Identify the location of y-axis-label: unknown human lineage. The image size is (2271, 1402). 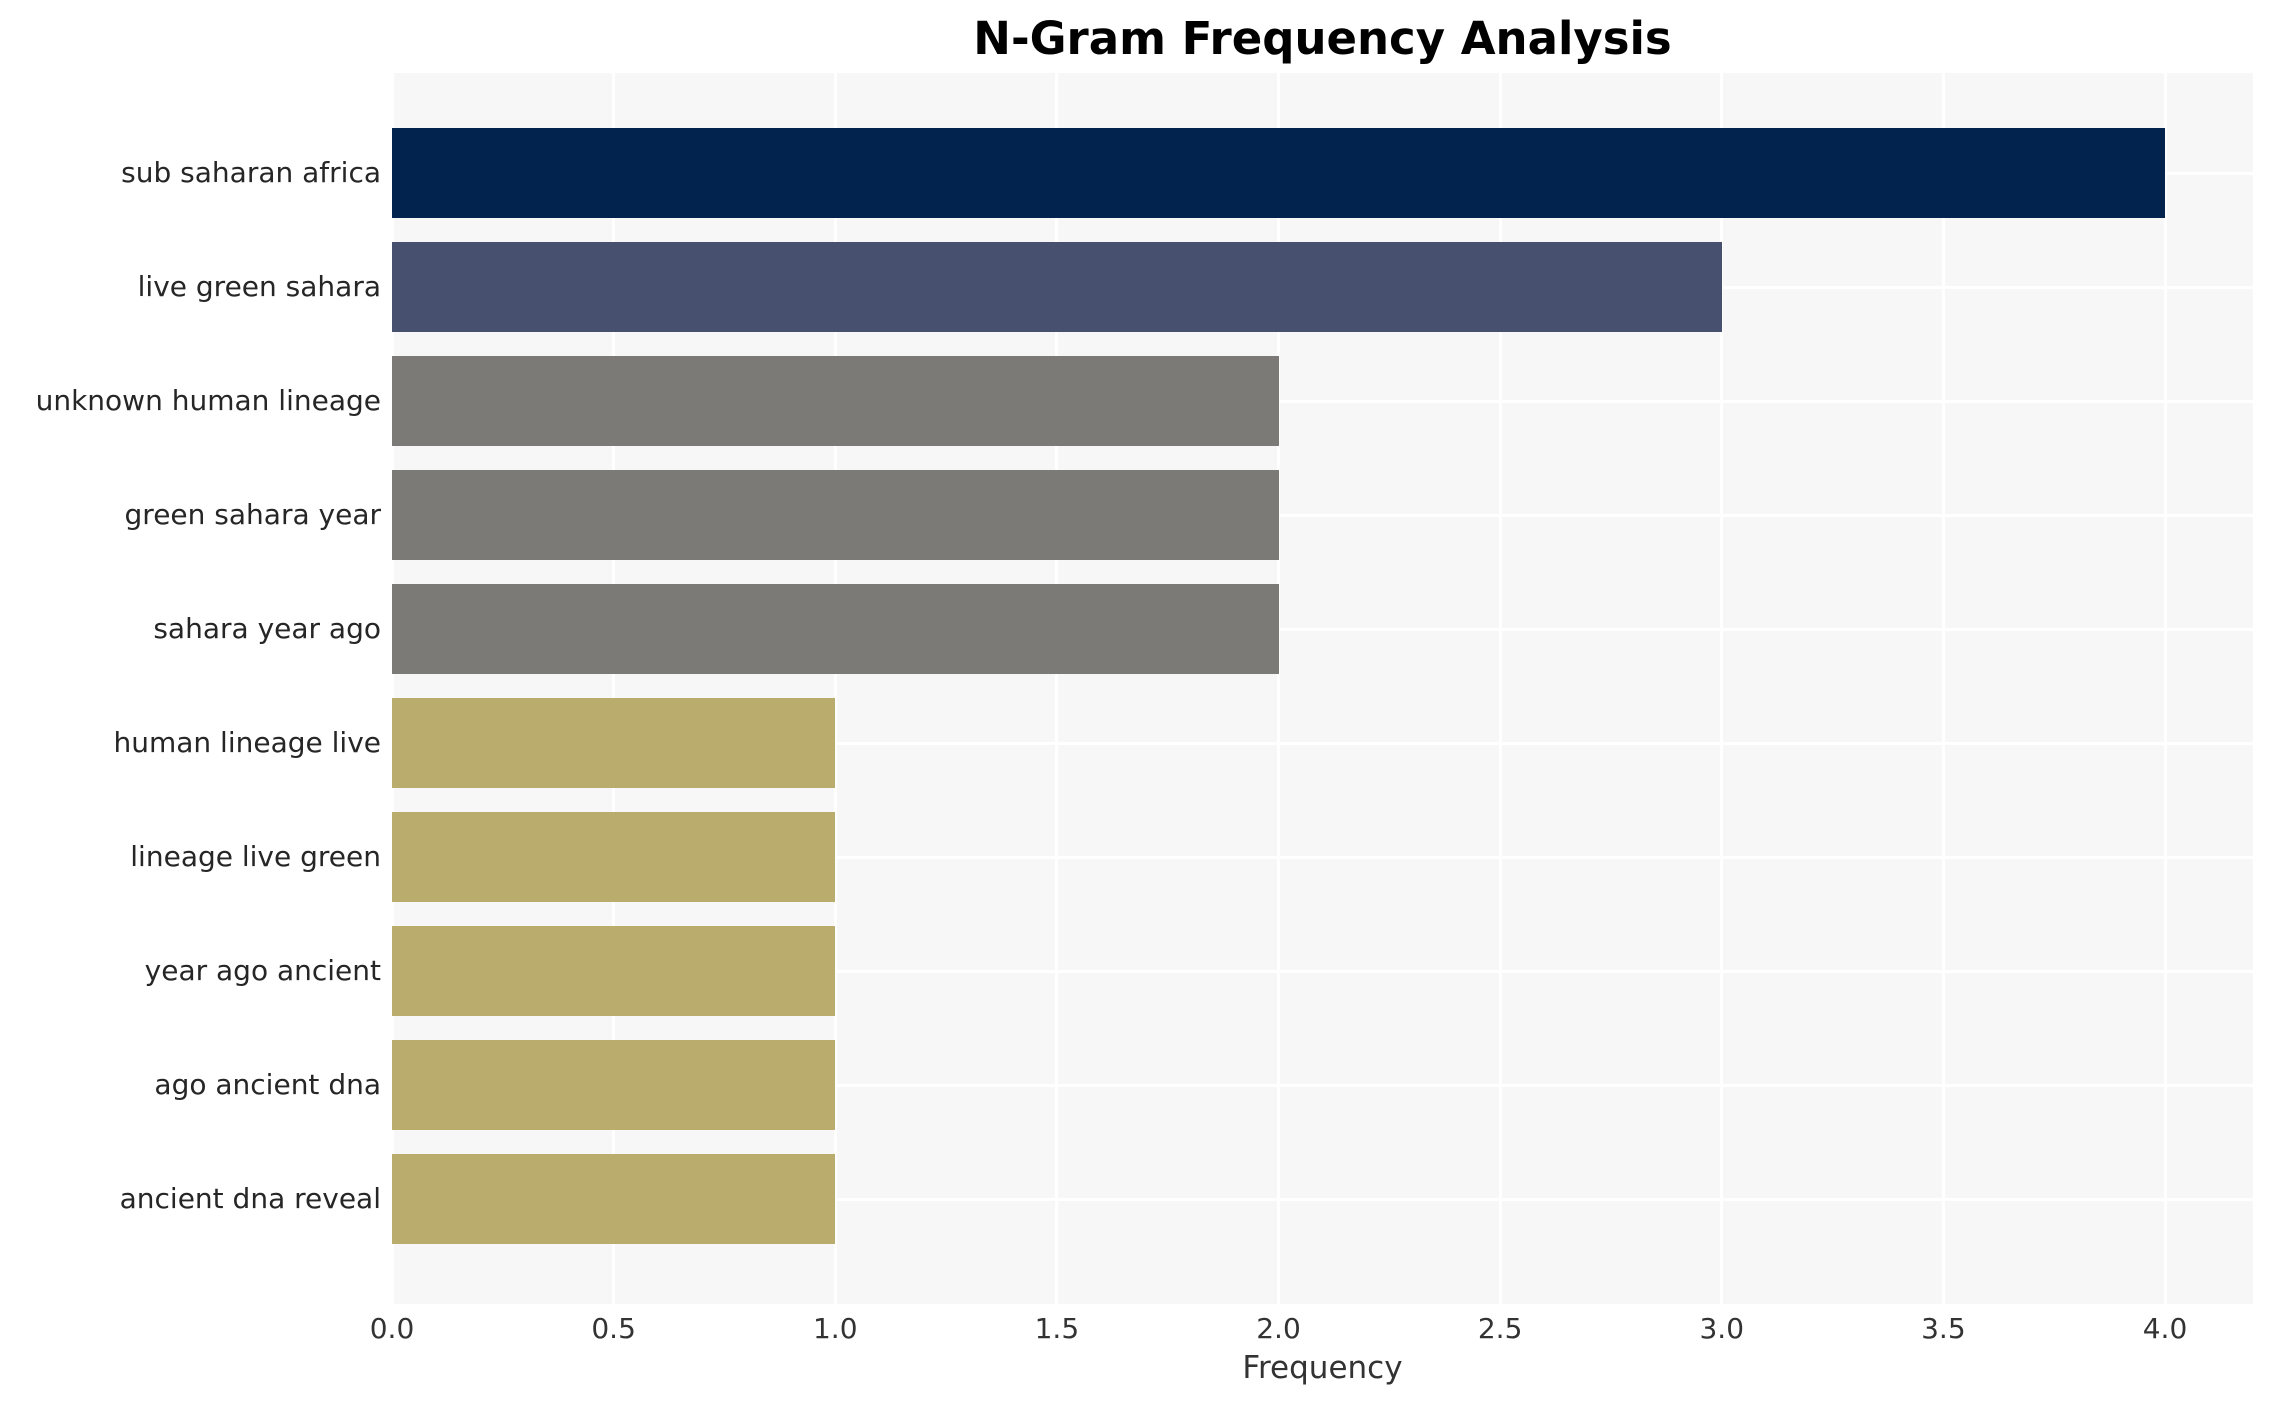
(208, 400).